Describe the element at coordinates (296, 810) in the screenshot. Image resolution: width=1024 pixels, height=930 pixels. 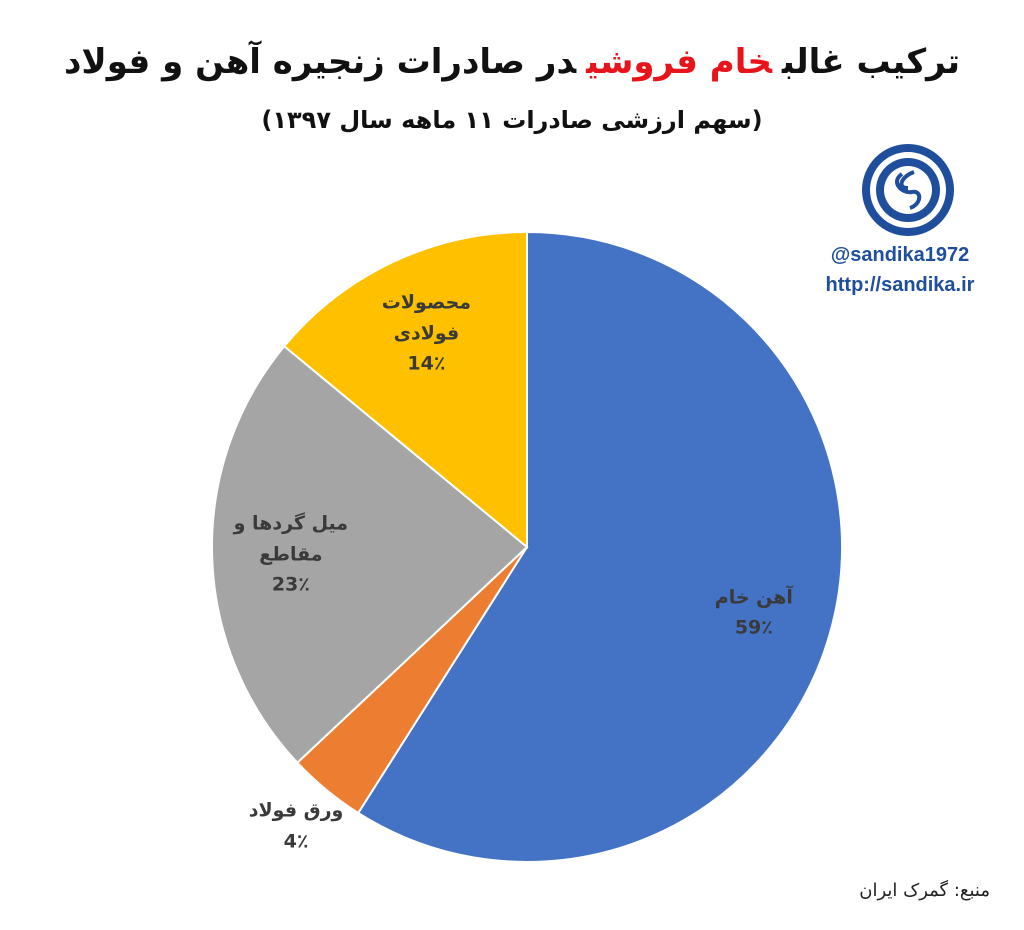
I see `category: ورق فولاد` at that location.